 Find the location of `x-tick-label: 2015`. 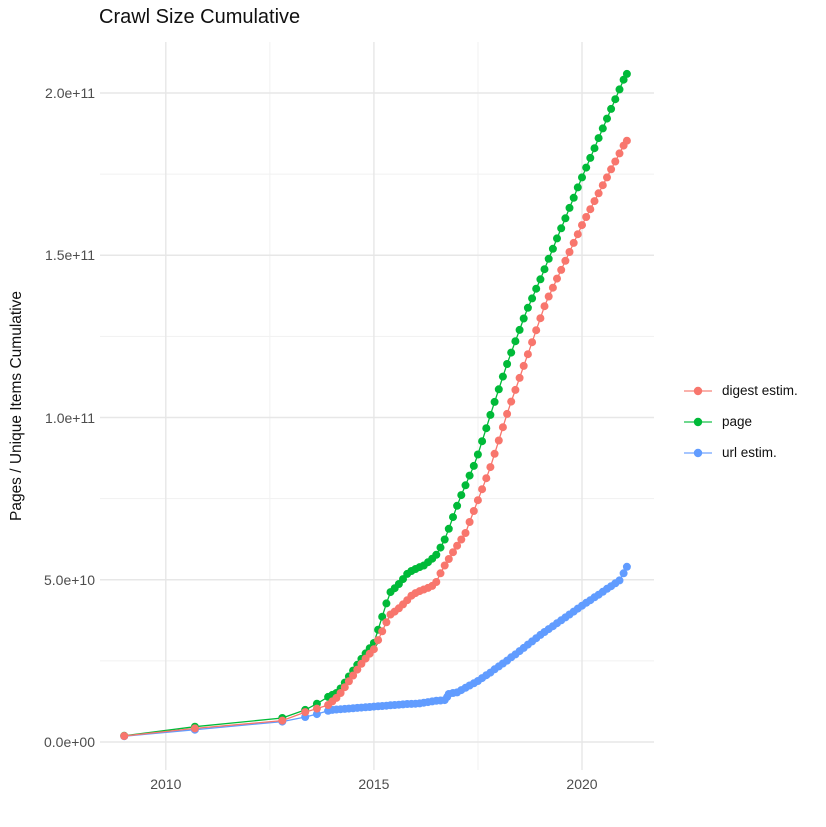

x-tick-label: 2015 is located at coordinates (374, 784).